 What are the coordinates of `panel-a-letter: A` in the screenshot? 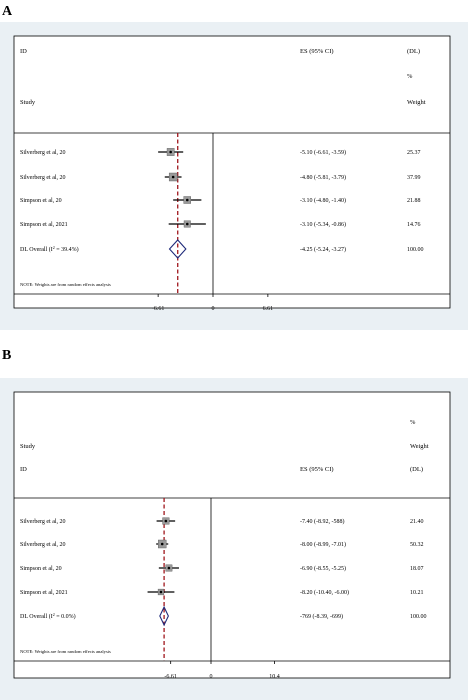 It's located at (7, 11).